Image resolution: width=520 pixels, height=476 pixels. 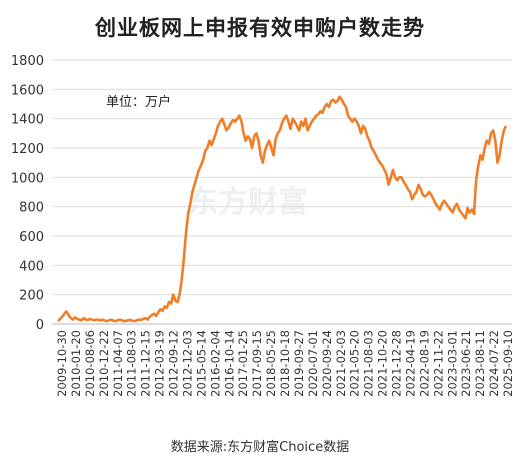 I want to click on x-tick-label: 2009-10-30, so click(x=62, y=363).